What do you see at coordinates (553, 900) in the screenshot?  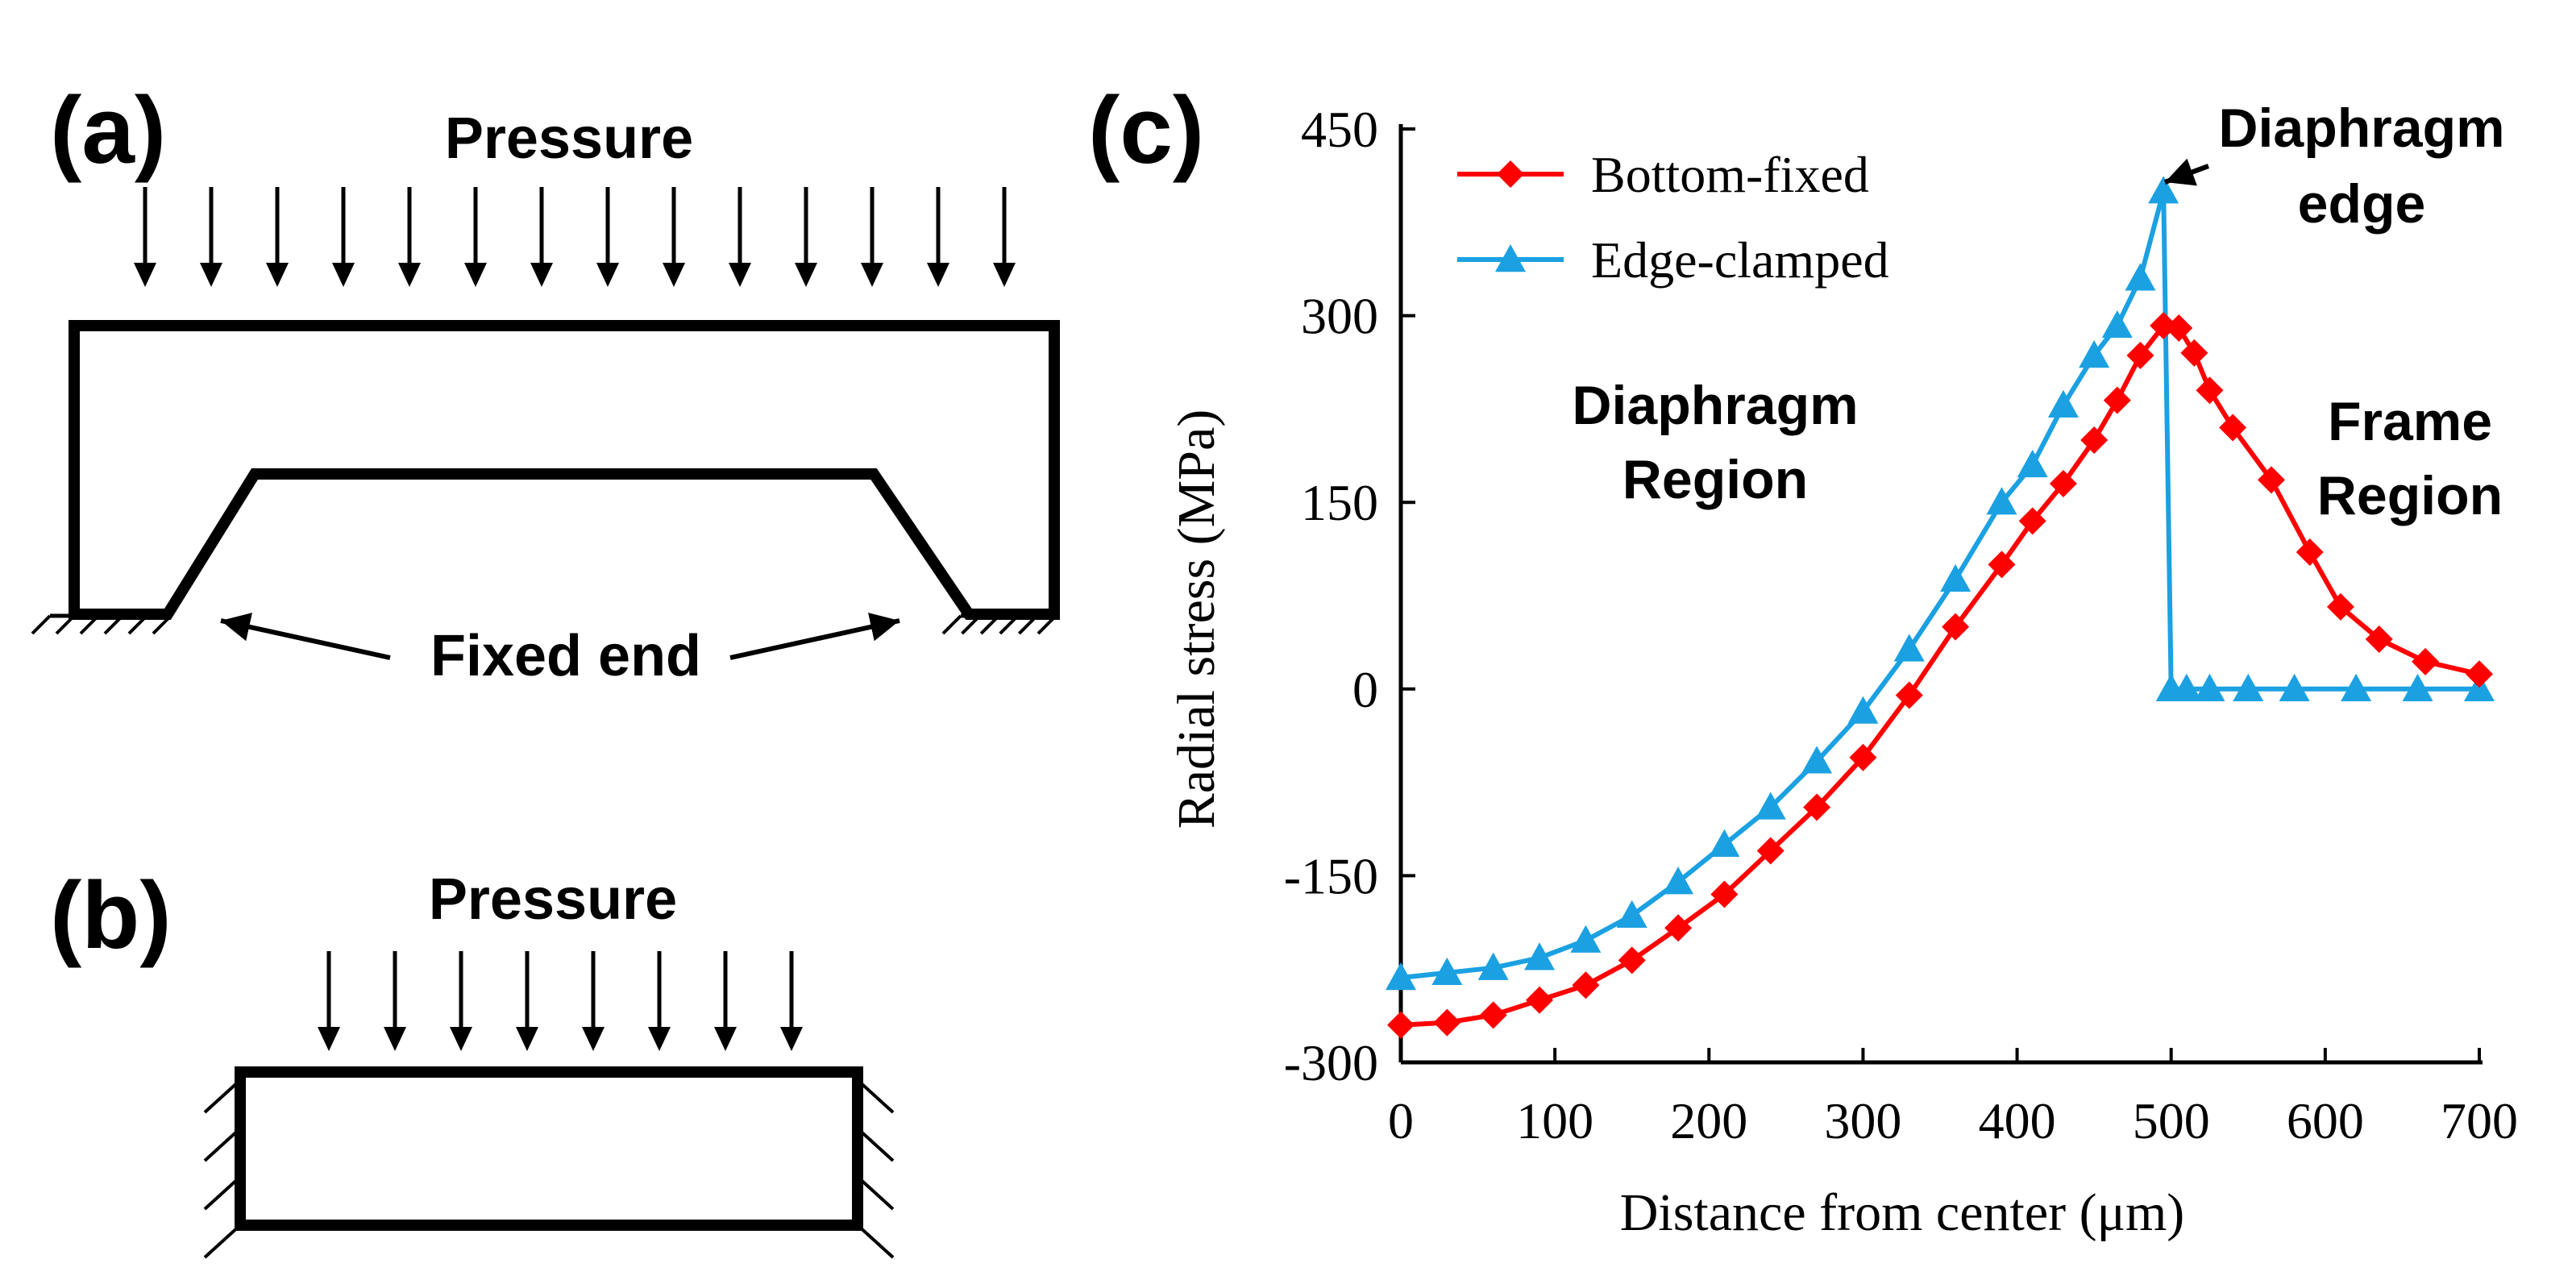 I see `panel-b-pressure-label: Pressure` at bounding box center [553, 900].